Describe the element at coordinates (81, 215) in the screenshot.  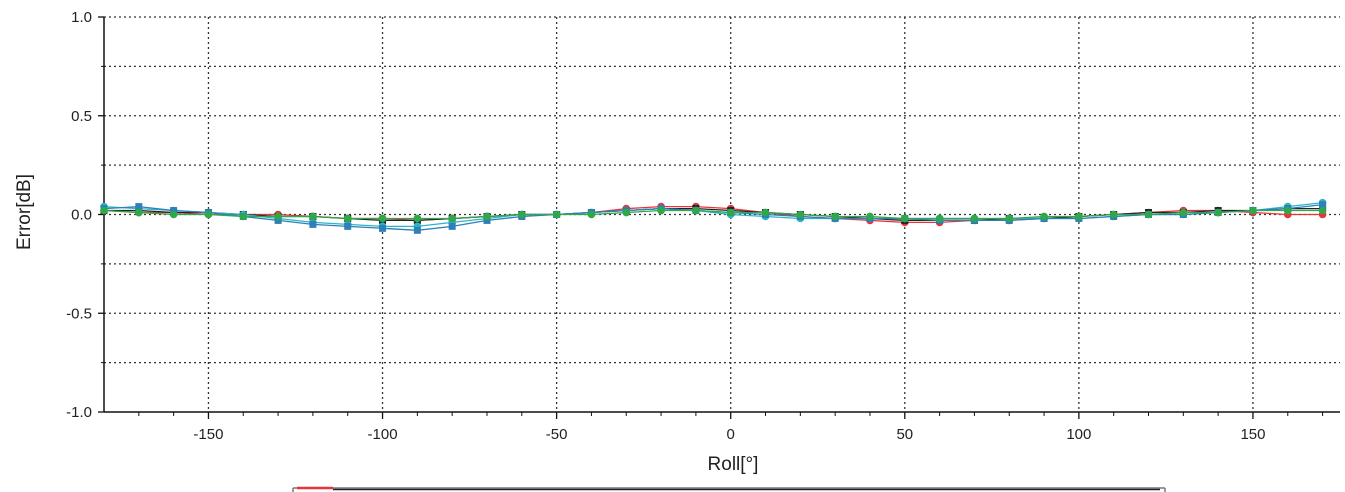
I see `y-tick-label: 0.0` at that location.